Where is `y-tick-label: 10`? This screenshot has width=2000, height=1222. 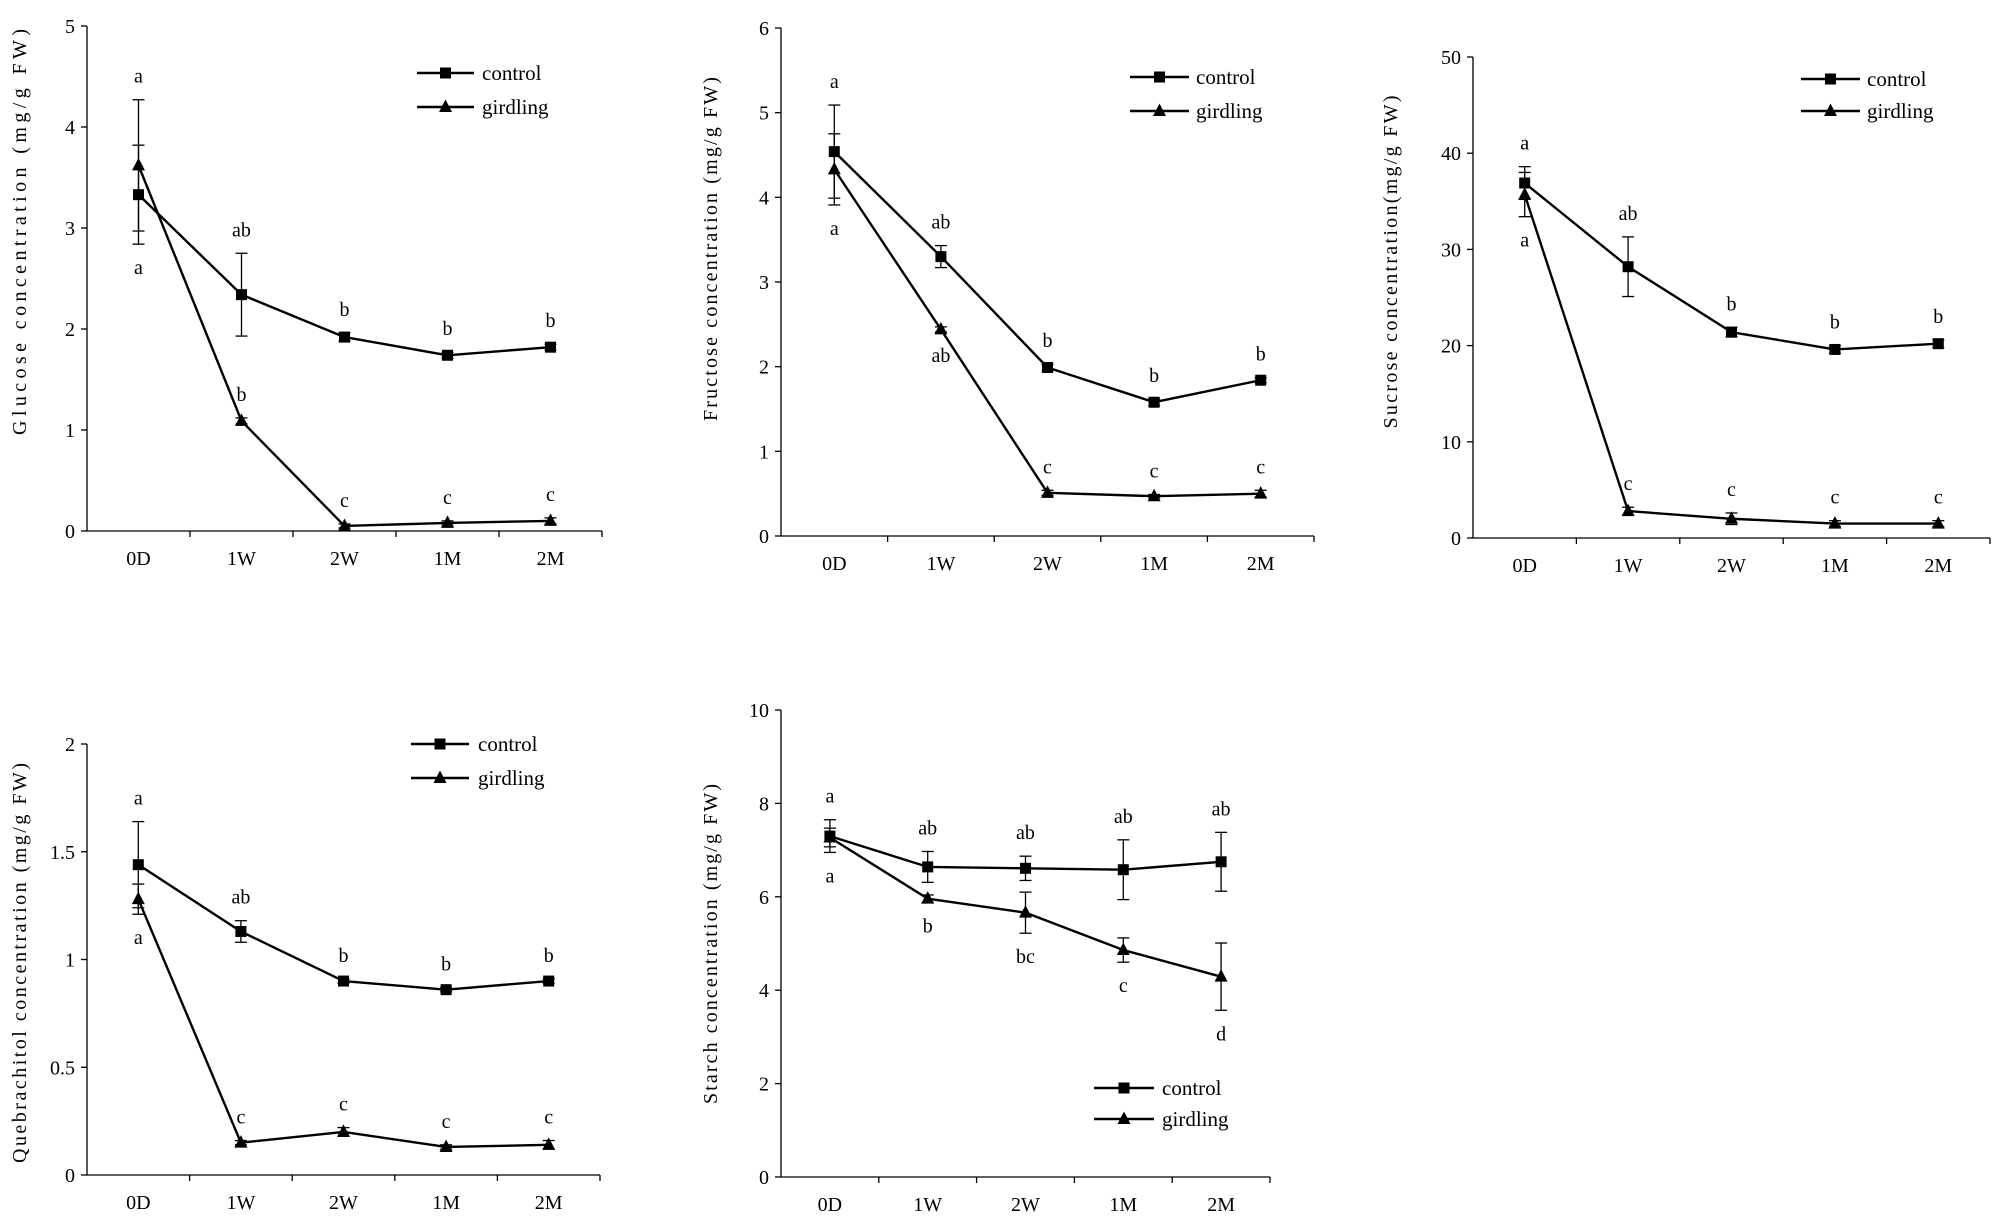
y-tick-label: 10 is located at coordinates (759, 711).